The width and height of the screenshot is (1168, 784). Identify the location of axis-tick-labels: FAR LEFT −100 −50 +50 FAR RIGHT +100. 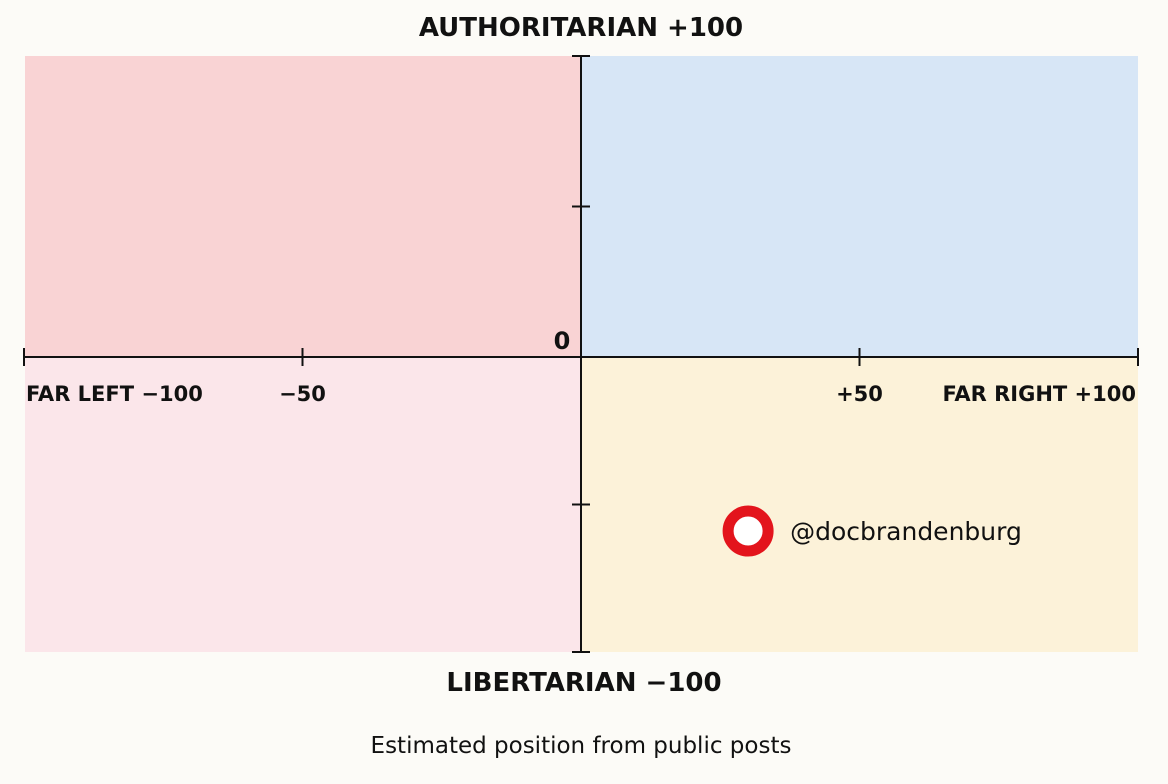
(581, 394).